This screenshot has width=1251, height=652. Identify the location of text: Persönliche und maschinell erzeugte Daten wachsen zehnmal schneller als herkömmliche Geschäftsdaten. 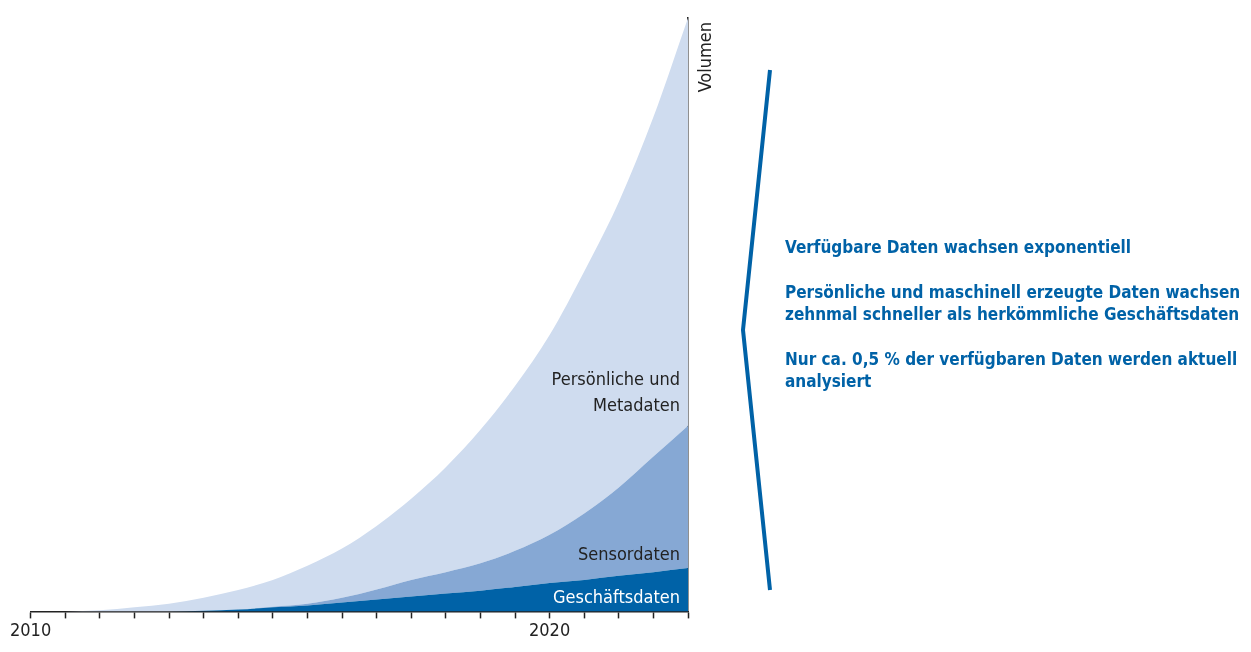
(1013, 303).